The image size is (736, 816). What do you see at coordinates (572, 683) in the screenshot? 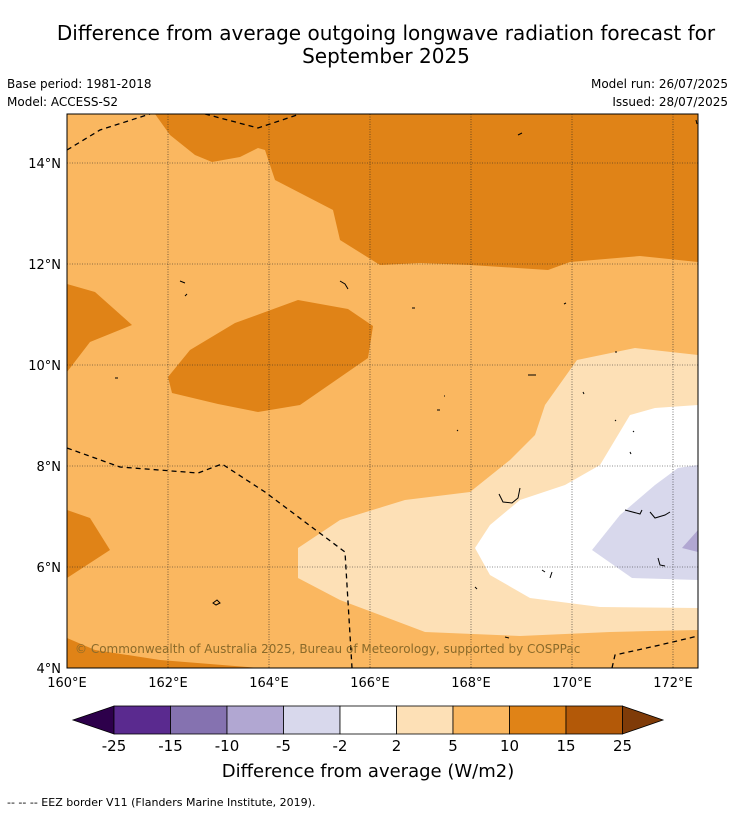
I see `lon-label-170: 170°E` at bounding box center [572, 683].